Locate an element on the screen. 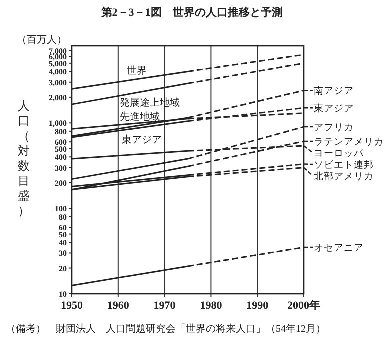  legend-label: 北部アメリカ is located at coordinates (344, 176).